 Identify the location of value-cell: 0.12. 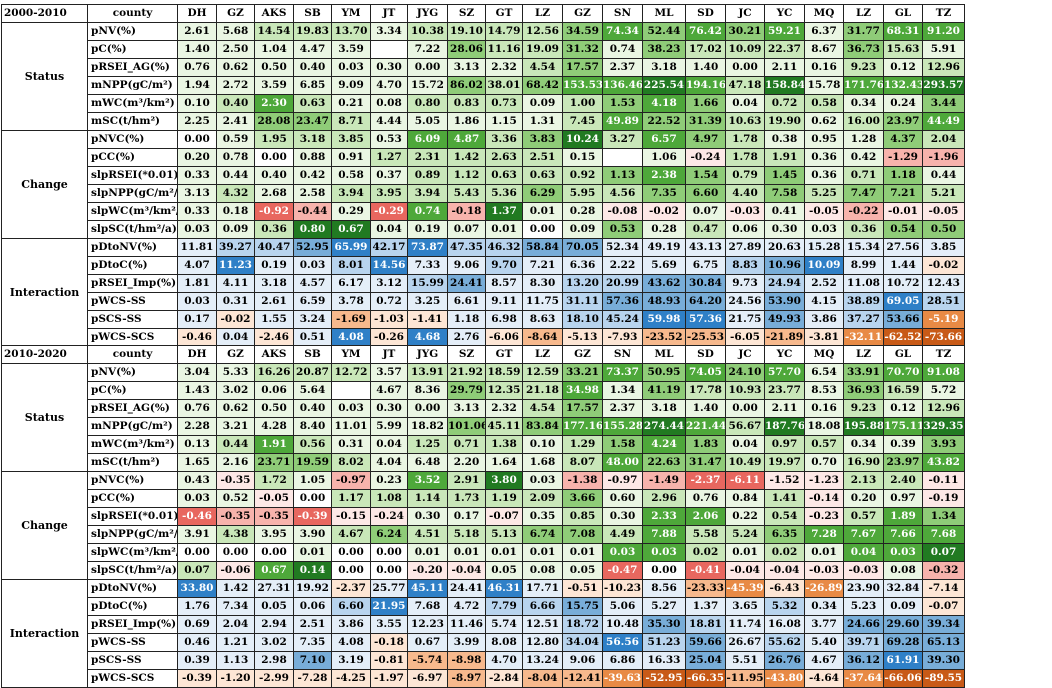
(903, 67).